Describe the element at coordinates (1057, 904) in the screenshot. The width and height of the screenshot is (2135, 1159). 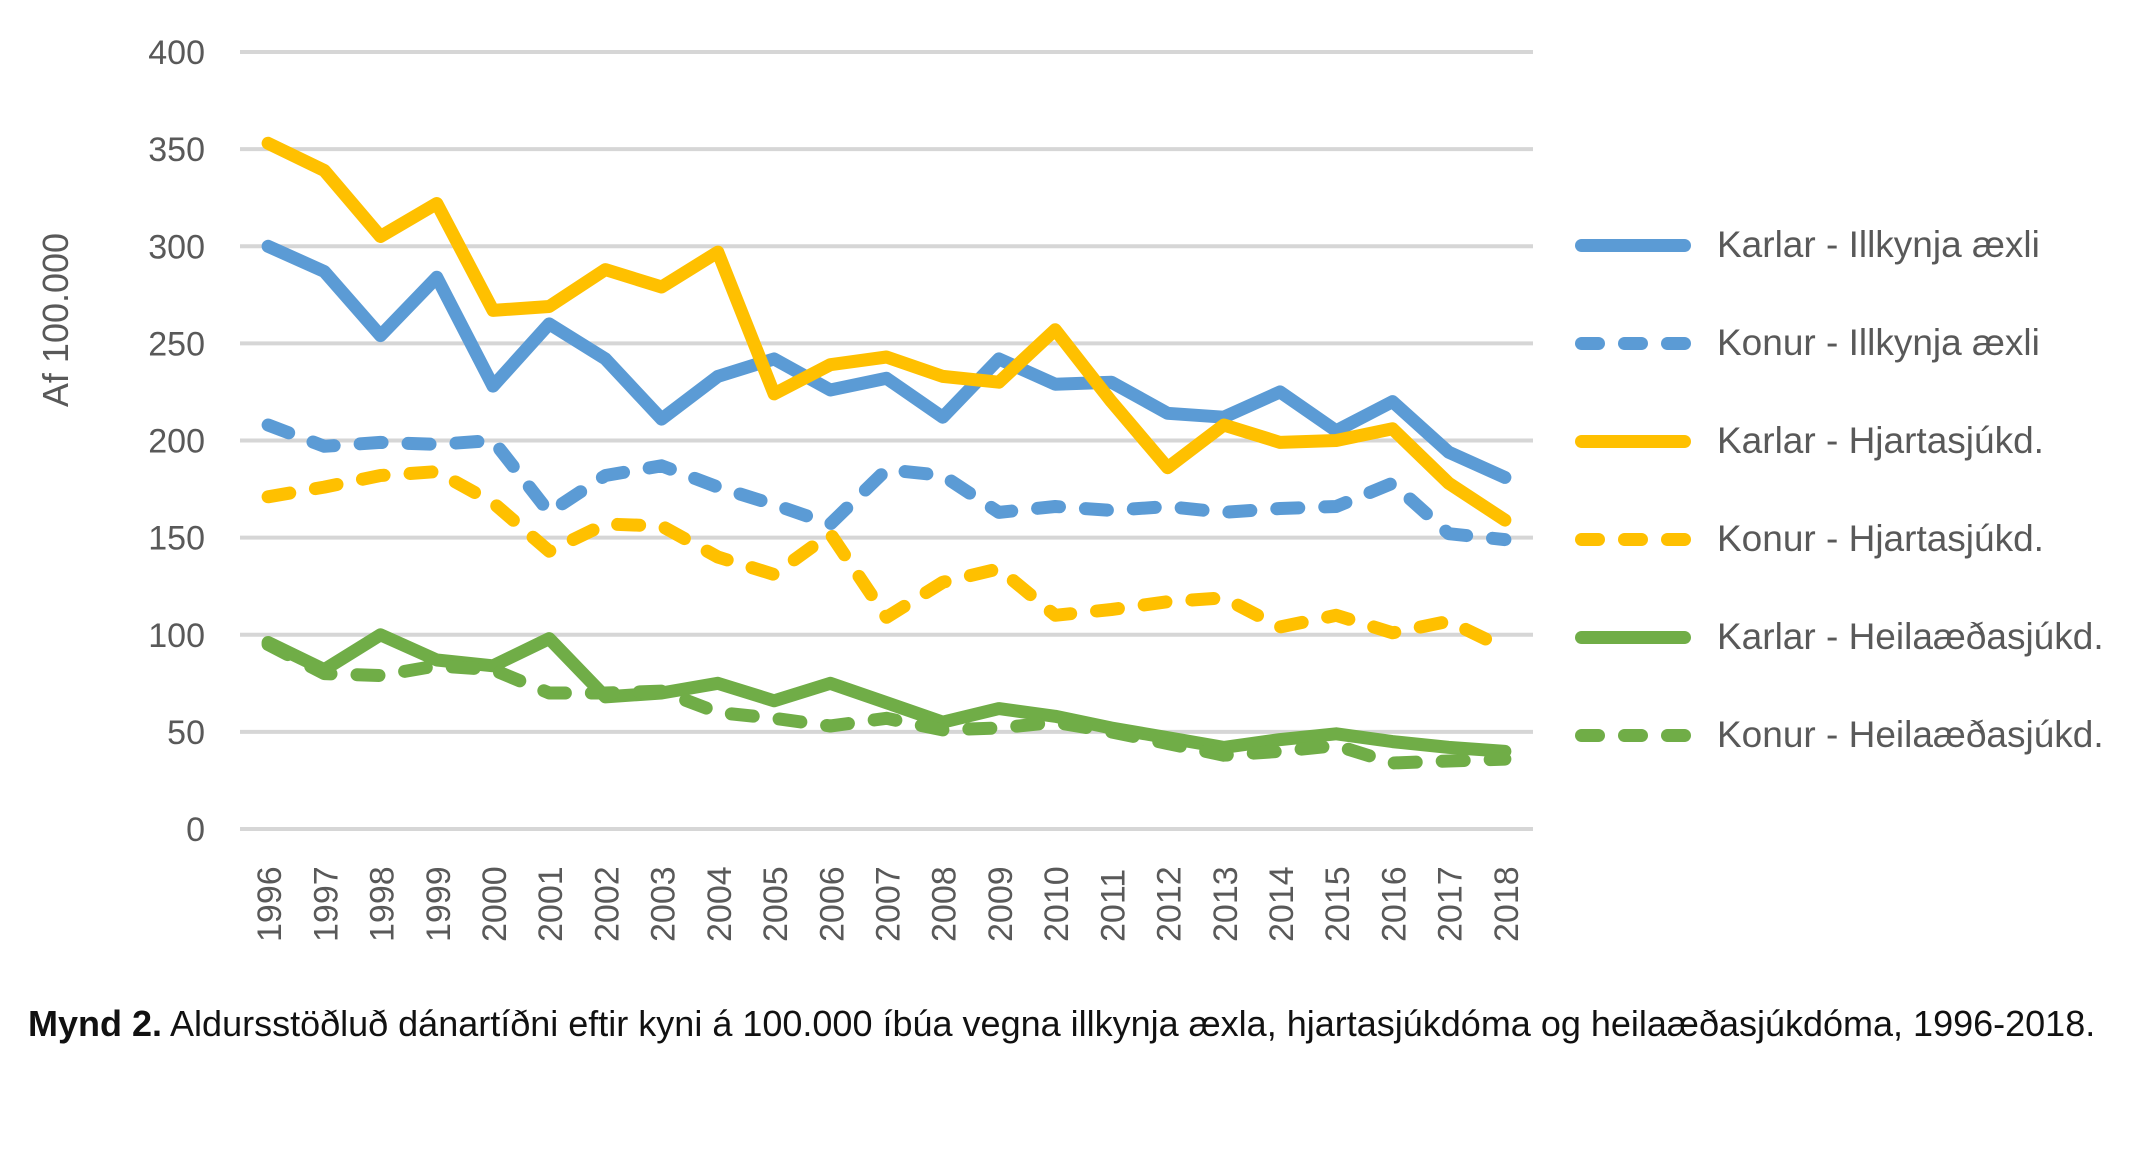
I see `x-tick-label: 2010` at that location.